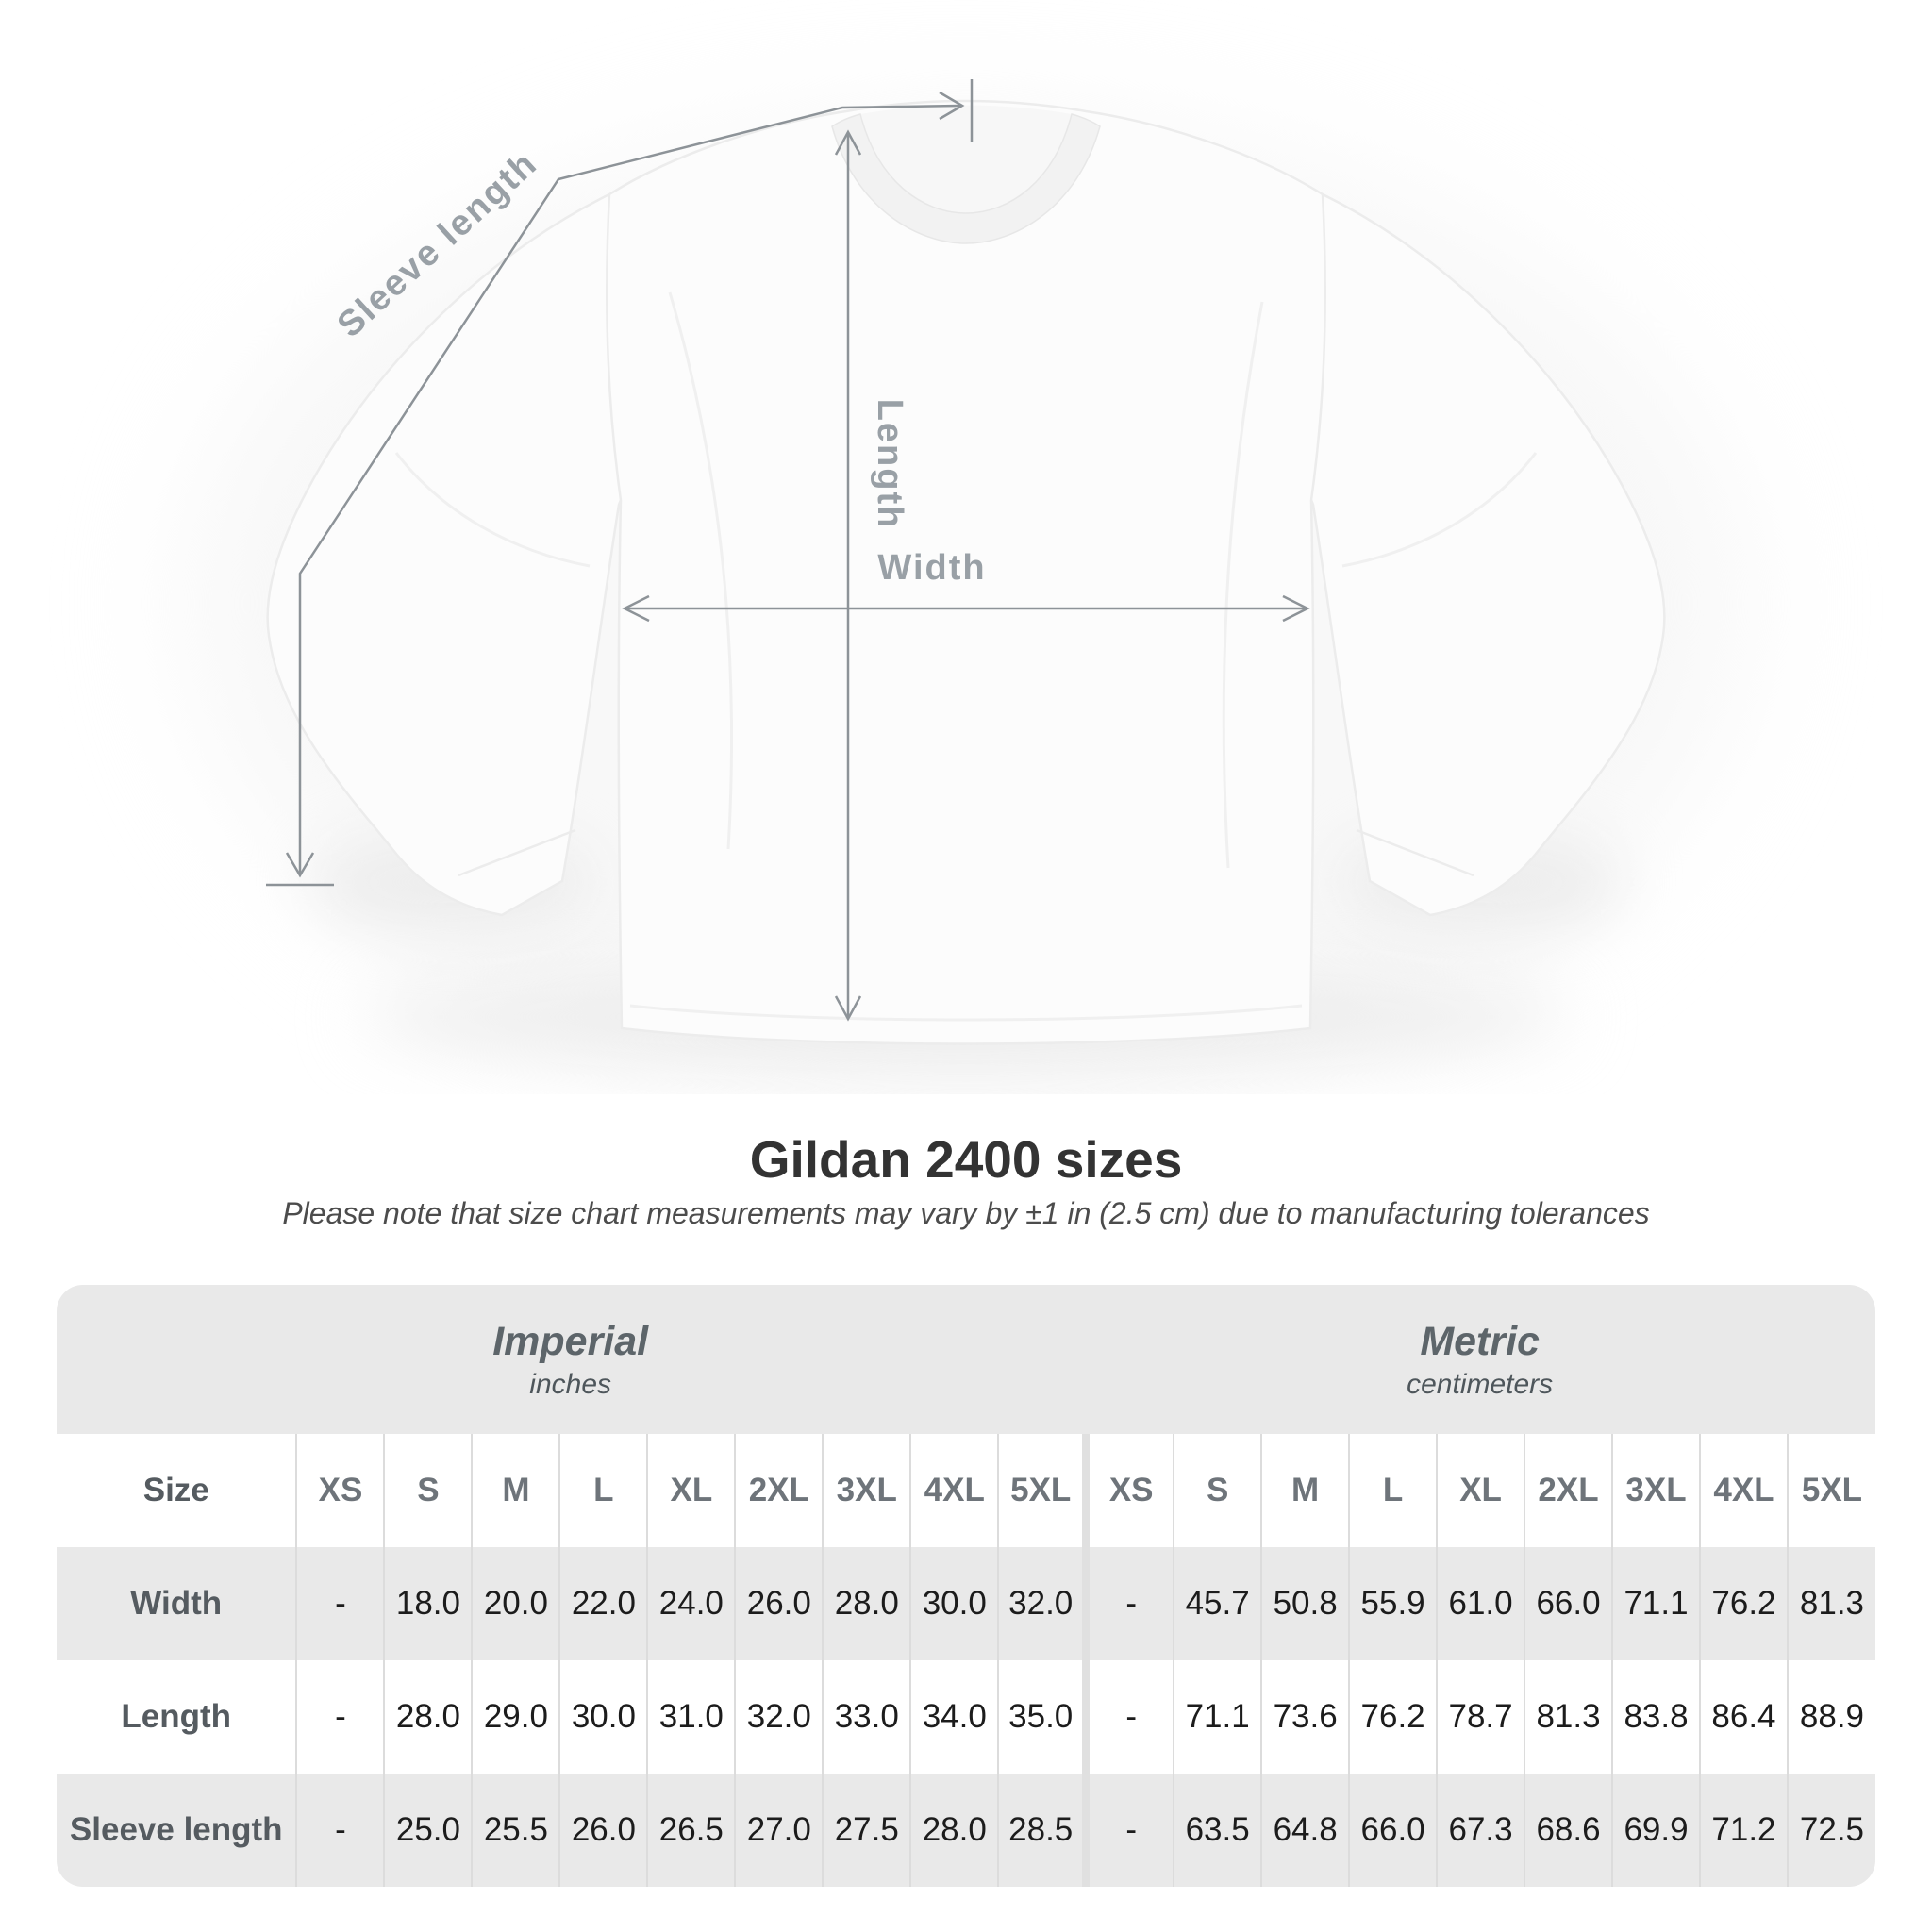  Describe the element at coordinates (1831, 1831) in the screenshot. I see `sleeve-length-metric-5xl-value: 72.5` at that location.